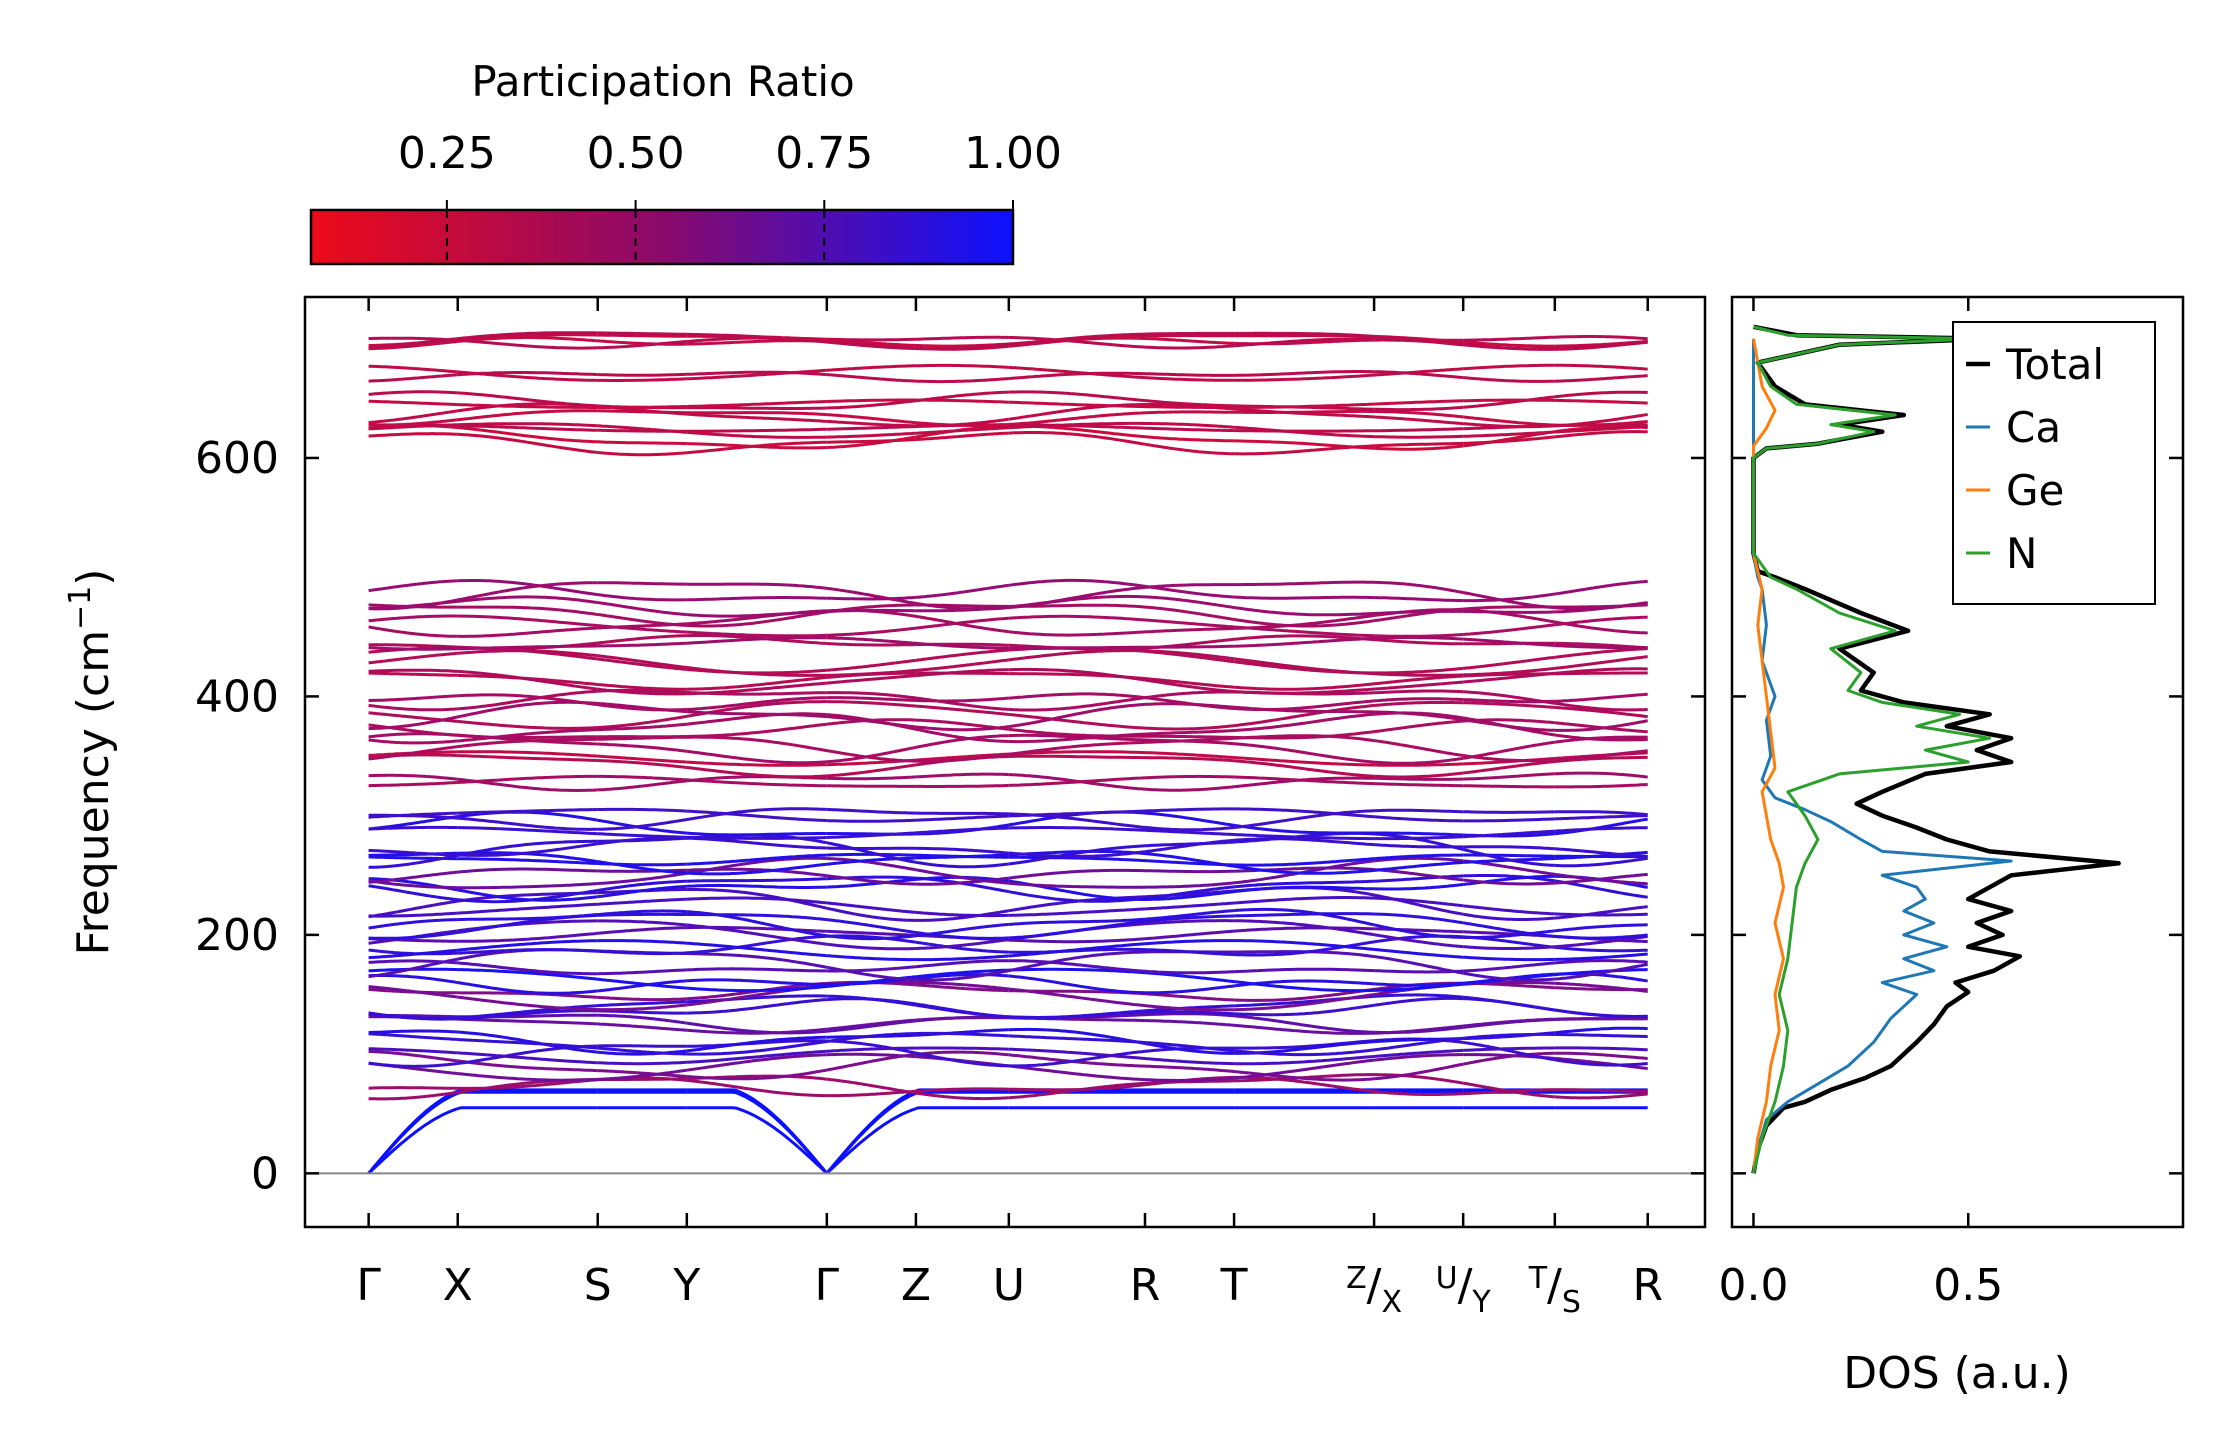 The height and width of the screenshot is (1455, 2222). Describe the element at coordinates (2021, 553) in the screenshot. I see `legend-label: N` at that location.